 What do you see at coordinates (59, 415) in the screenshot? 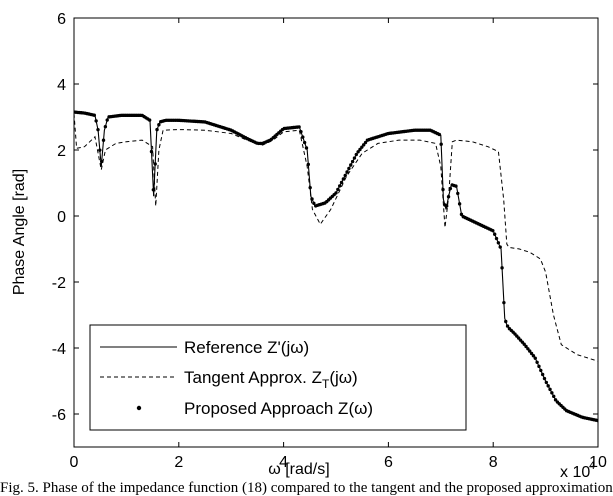
I see `y-tick-label: -6` at bounding box center [59, 415].